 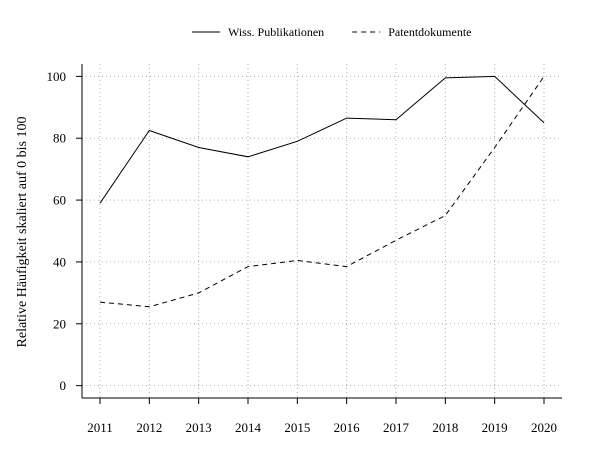 I want to click on y-tick-label: 20, so click(x=59, y=323).